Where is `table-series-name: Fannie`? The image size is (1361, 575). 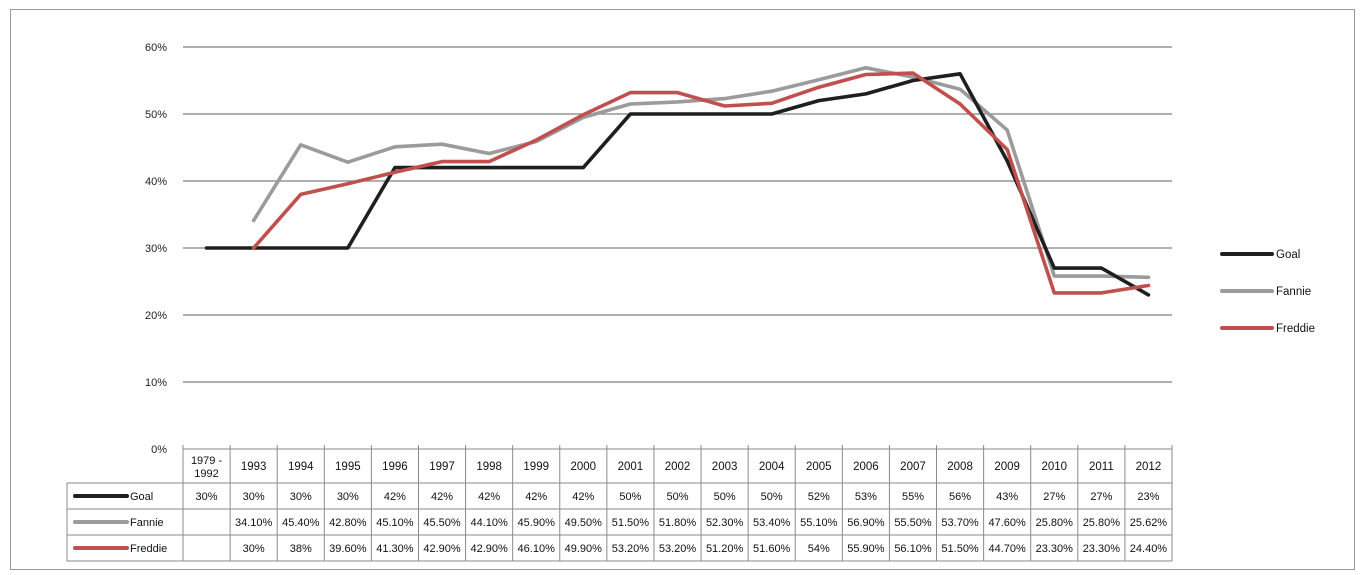
table-series-name: Fannie is located at coordinates (147, 523).